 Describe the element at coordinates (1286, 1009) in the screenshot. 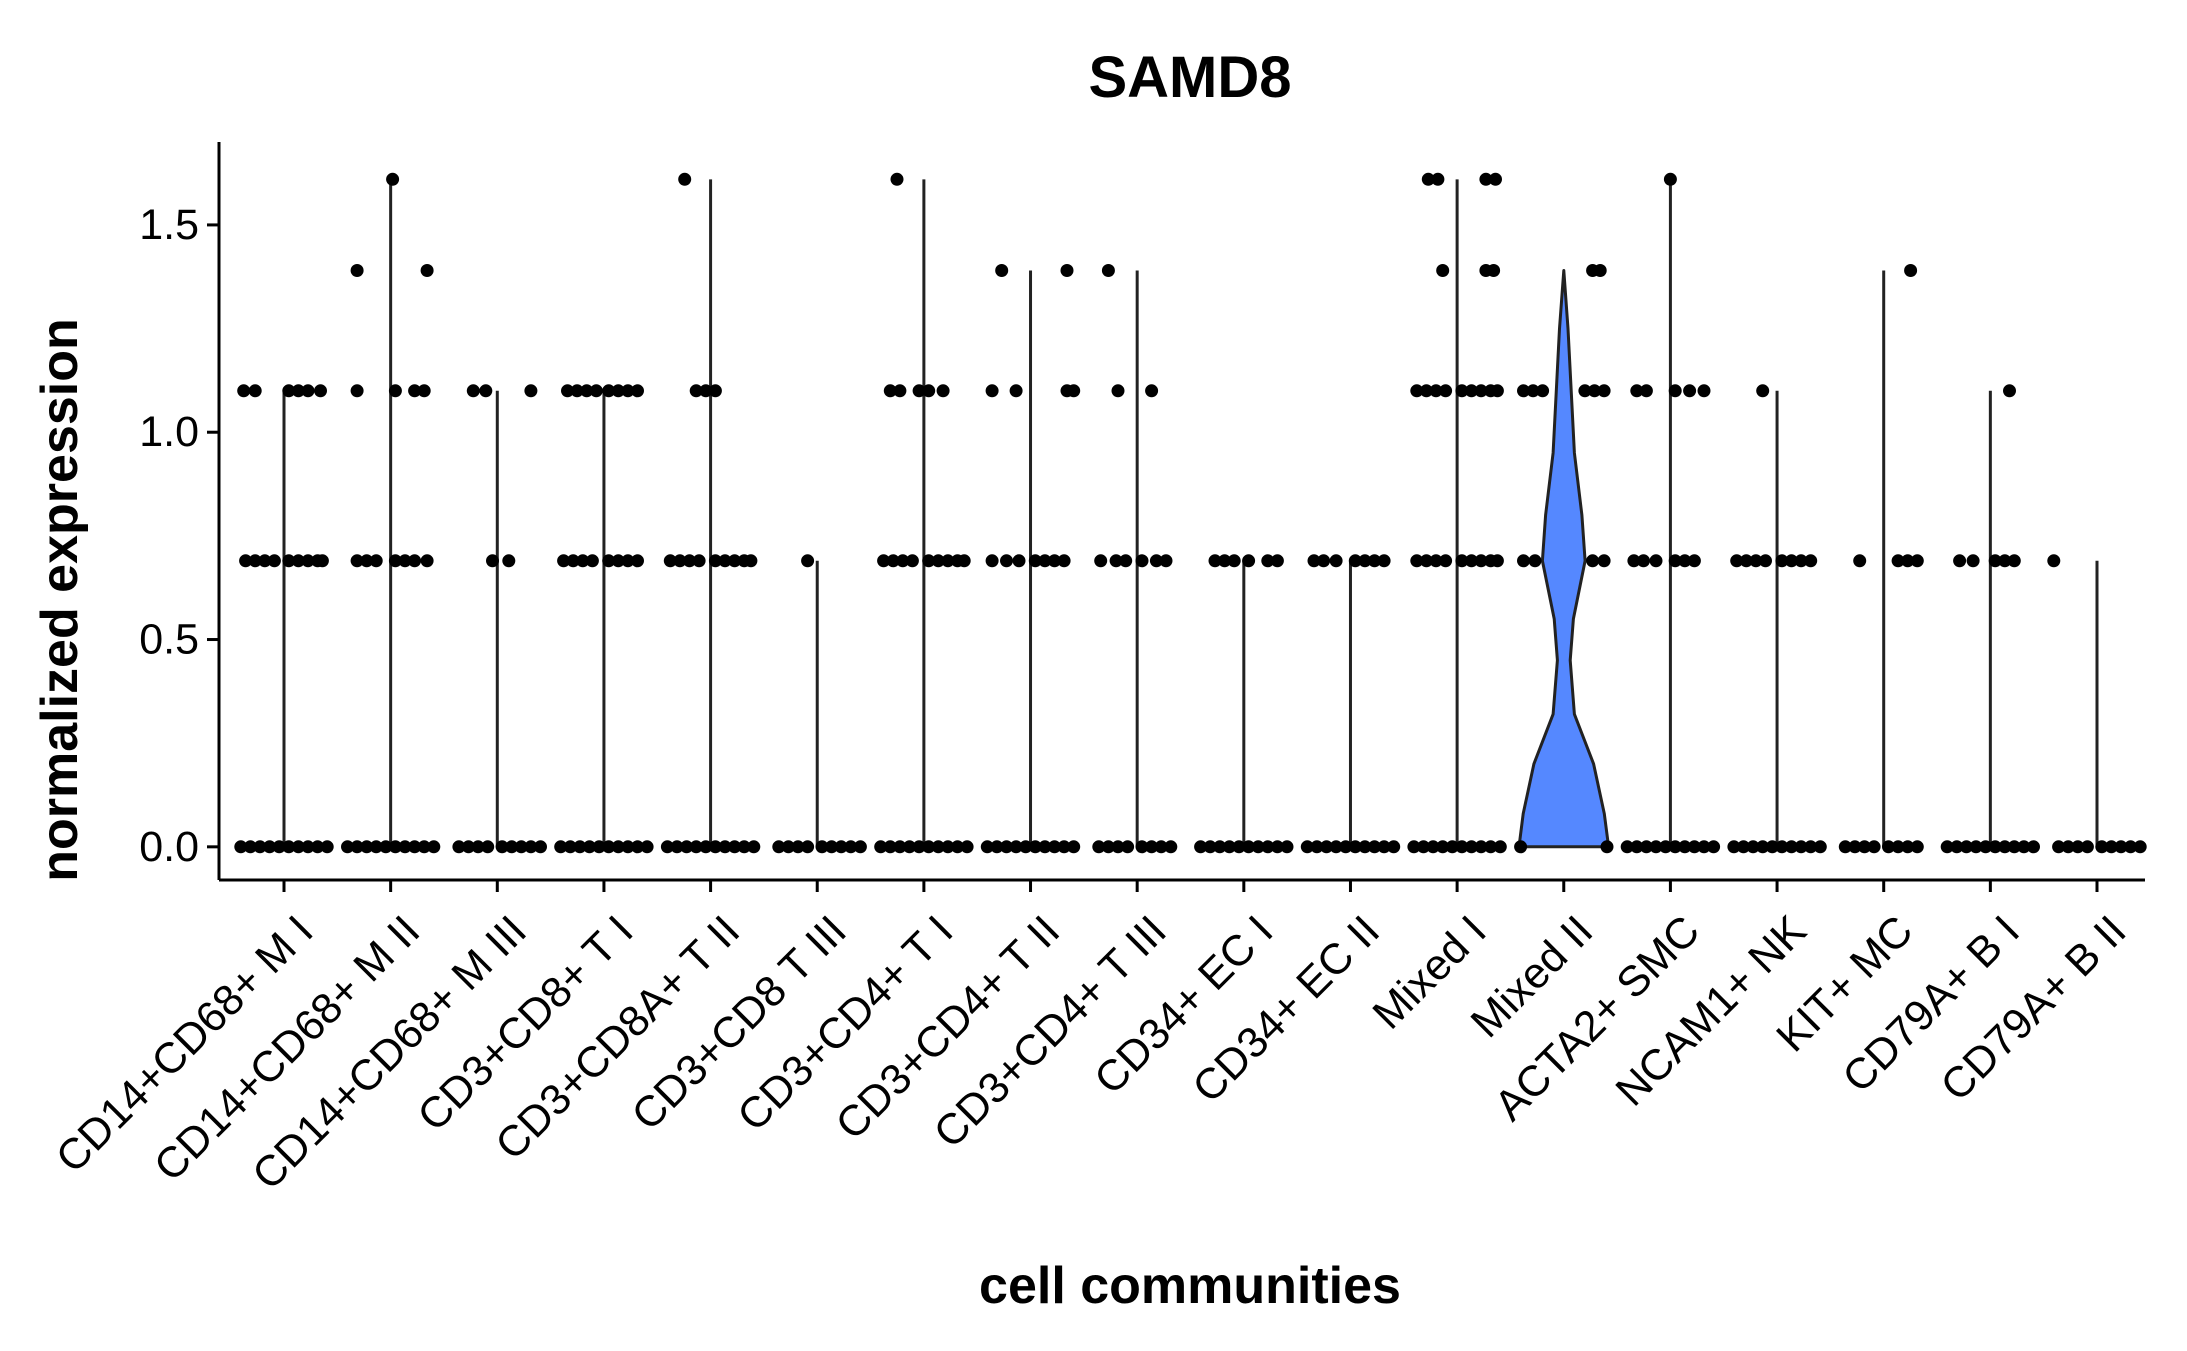

I see `x-tick-label: CD34+ EC II` at that location.